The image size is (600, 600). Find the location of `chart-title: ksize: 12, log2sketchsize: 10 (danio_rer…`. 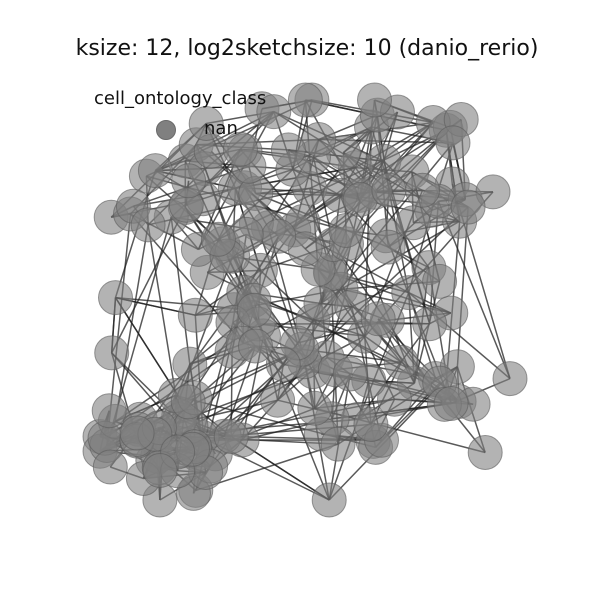

chart-title: ksize: 12, log2sketchsize: 10 (danio_rer… is located at coordinates (307, 48).